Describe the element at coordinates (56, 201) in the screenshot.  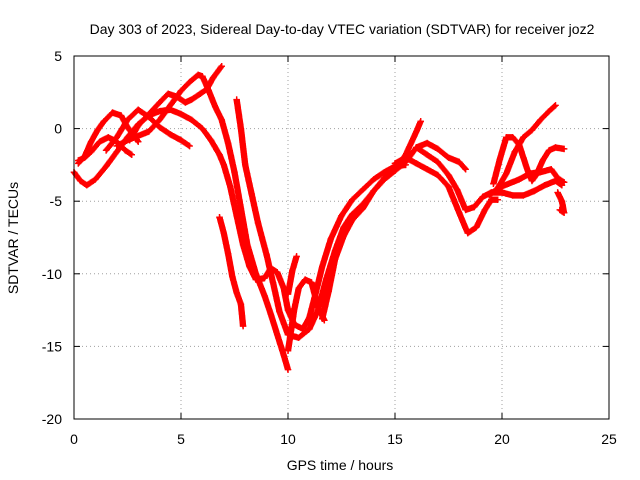
I see `y-tick-label: -5` at that location.